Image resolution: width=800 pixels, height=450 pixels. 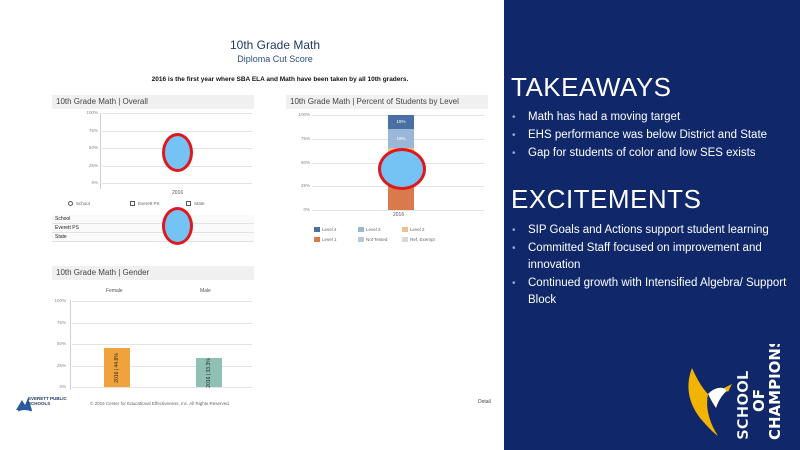 I want to click on list-item: Math has had a moving target, so click(x=654, y=117).